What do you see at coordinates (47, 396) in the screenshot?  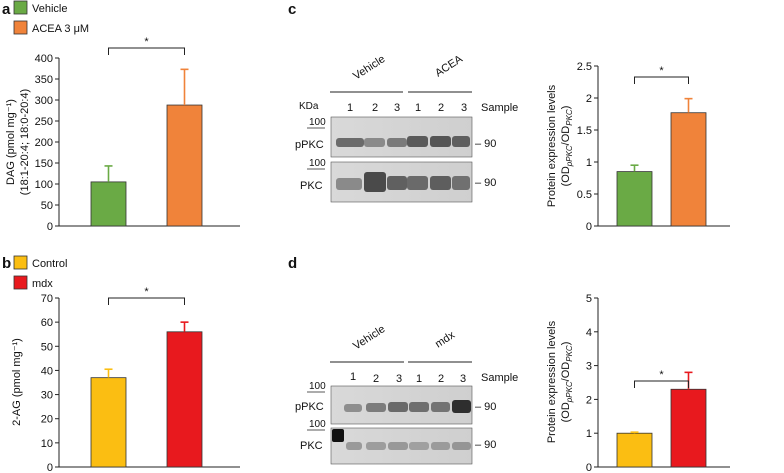 I see `y-tick-label-b-3: 30` at bounding box center [47, 396].